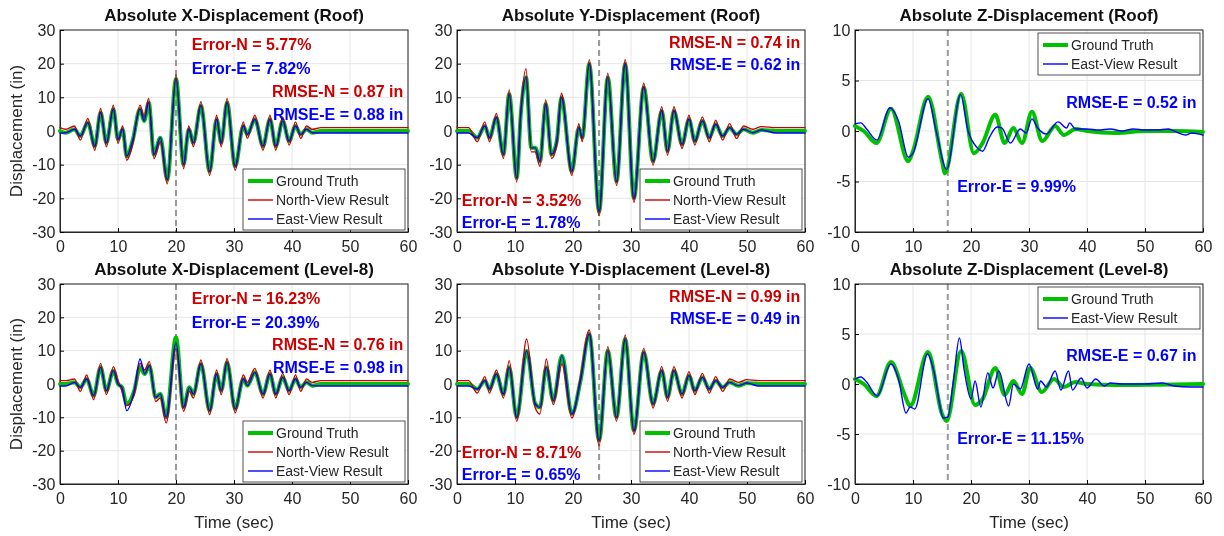  I want to click on annotation: RMSE-N = 0.99 in, so click(735, 296).